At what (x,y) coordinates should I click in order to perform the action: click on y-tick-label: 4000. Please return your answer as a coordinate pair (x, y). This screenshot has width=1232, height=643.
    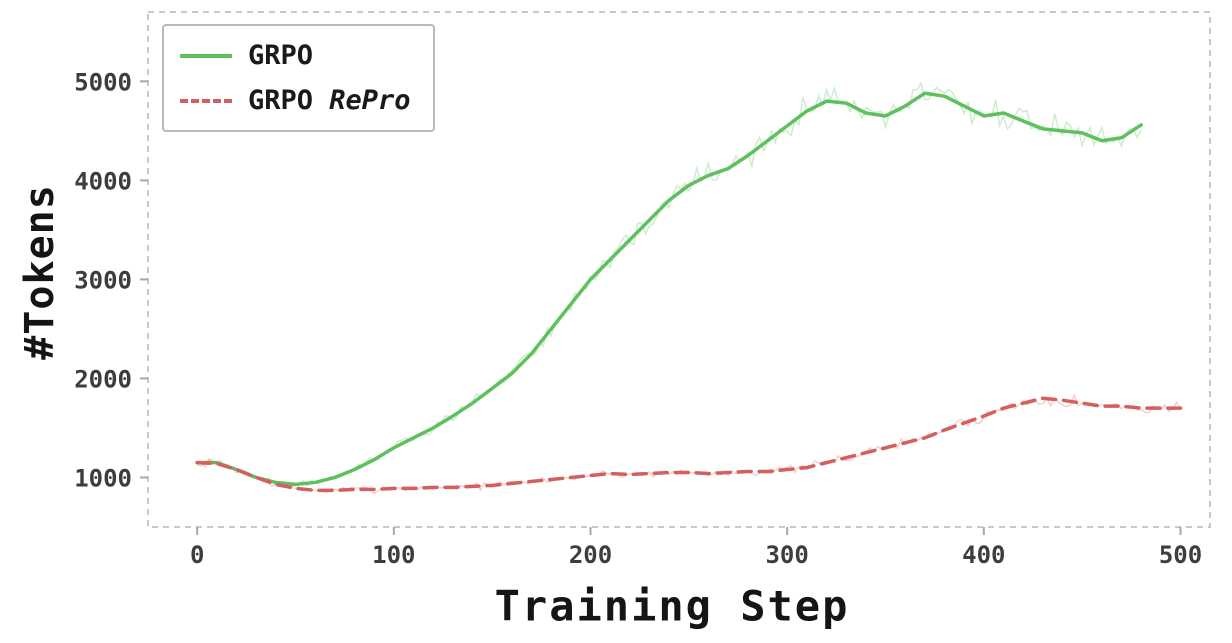
    Looking at the image, I should click on (103, 181).